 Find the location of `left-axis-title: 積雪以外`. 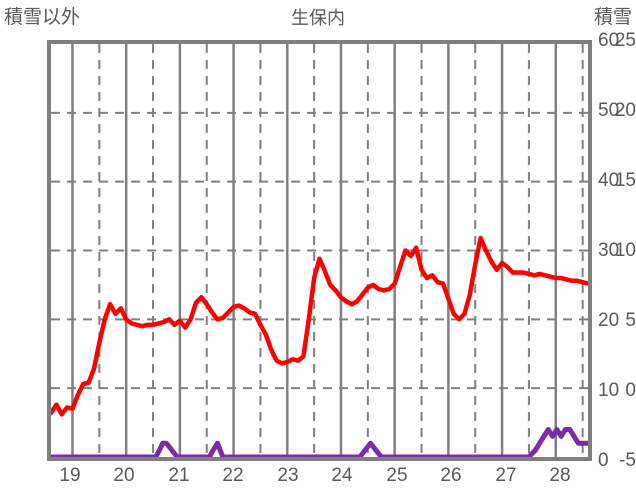

left-axis-title: 積雪以外 is located at coordinates (42, 17).